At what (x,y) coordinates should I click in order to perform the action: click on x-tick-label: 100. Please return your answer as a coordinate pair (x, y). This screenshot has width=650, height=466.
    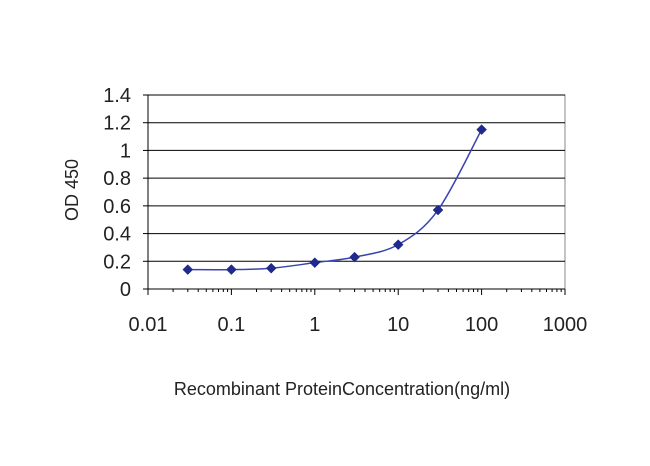
    Looking at the image, I should click on (481, 325).